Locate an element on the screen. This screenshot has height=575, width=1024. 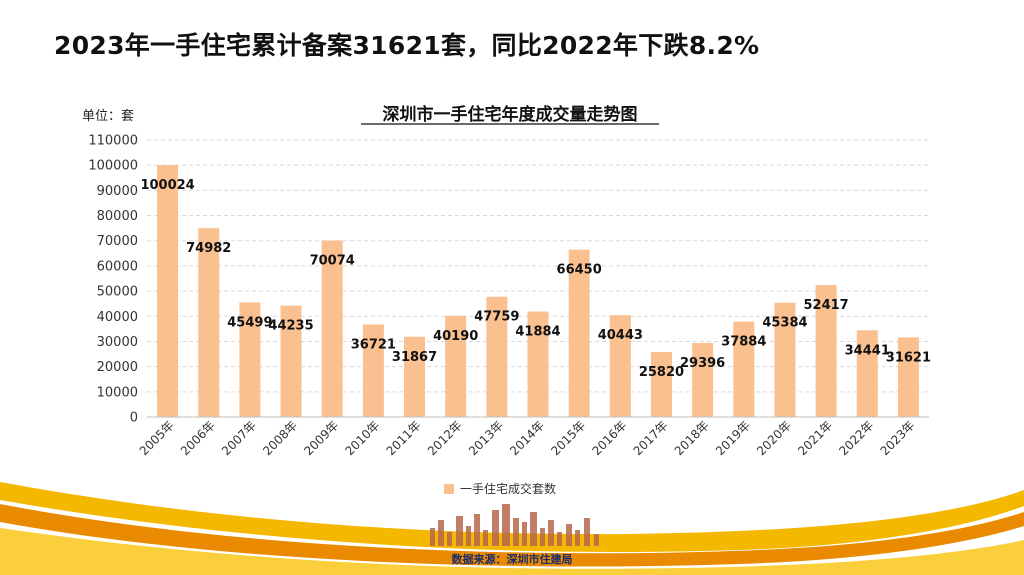
data-label: 37884 is located at coordinates (743, 342).